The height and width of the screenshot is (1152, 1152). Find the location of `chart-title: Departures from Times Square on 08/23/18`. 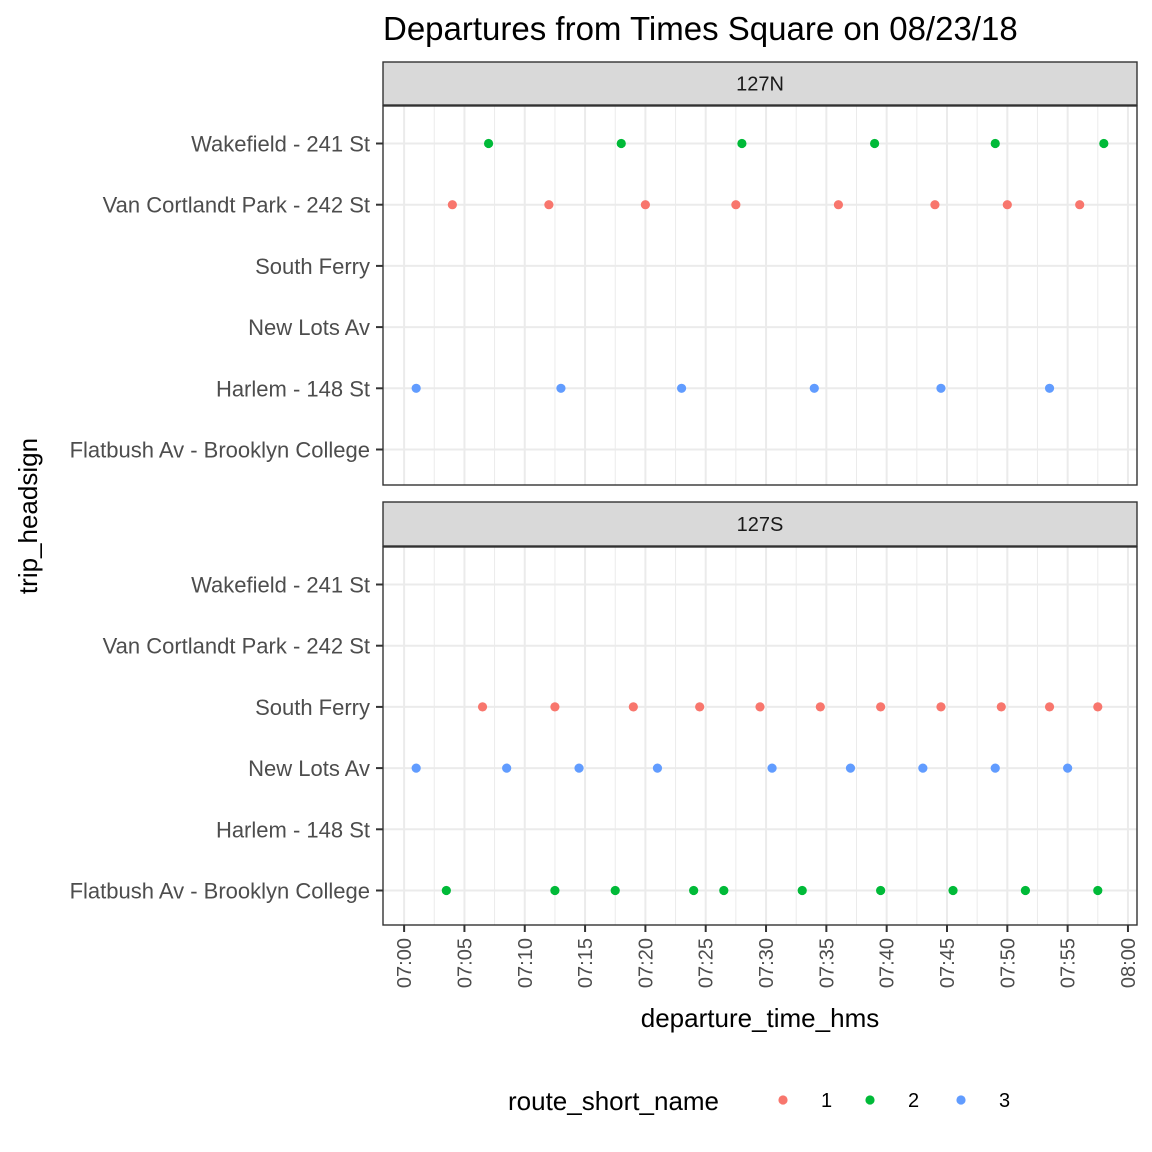

chart-title: Departures from Times Square on 08/23/18 is located at coordinates (700, 28).